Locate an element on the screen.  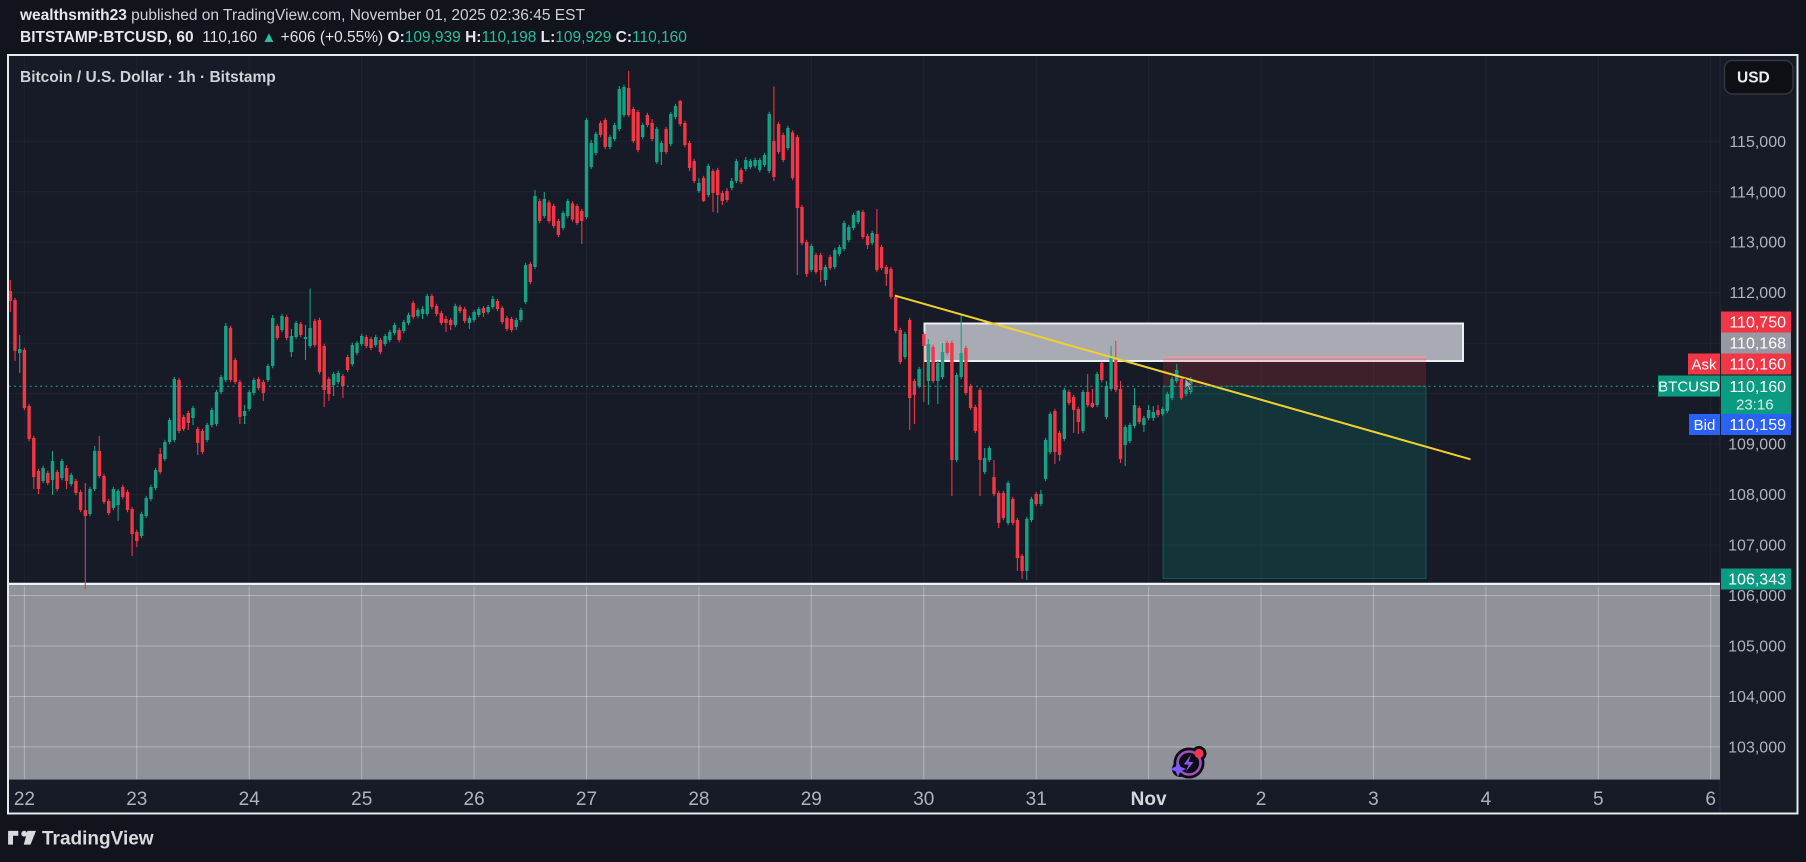
svg-text: Nov is located at coordinates (1149, 799).